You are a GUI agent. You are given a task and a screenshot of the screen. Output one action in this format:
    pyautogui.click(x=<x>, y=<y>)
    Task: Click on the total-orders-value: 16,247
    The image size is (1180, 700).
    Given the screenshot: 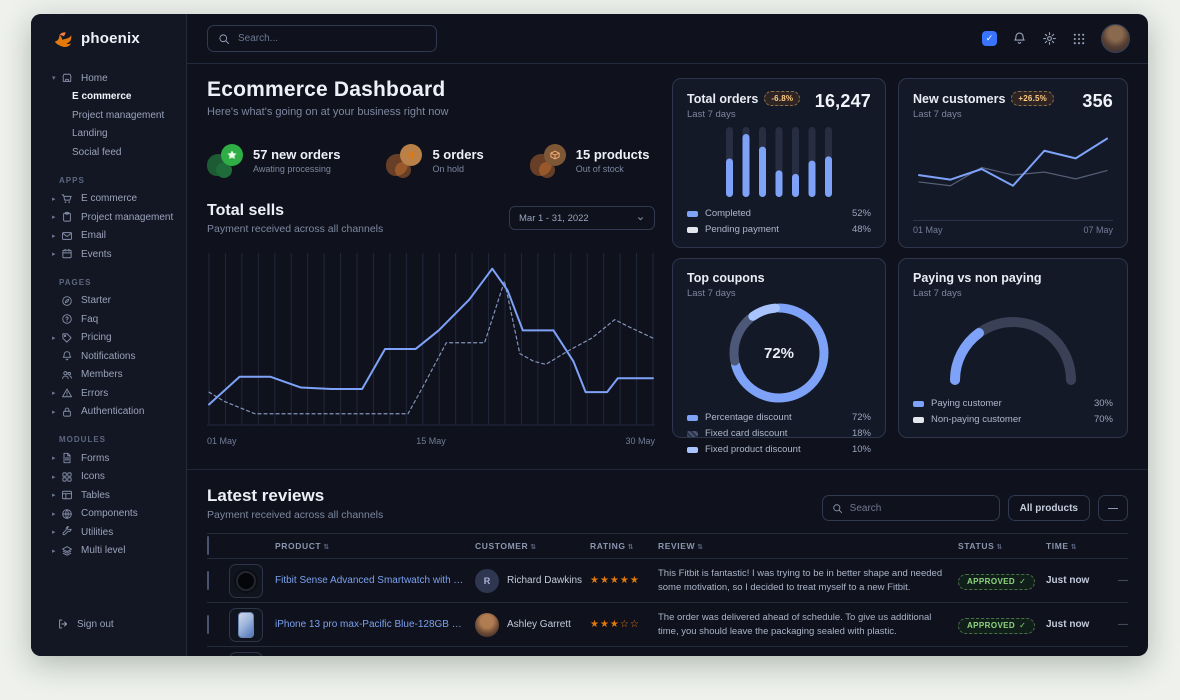 What is the action you would take?
    pyautogui.click(x=842, y=101)
    